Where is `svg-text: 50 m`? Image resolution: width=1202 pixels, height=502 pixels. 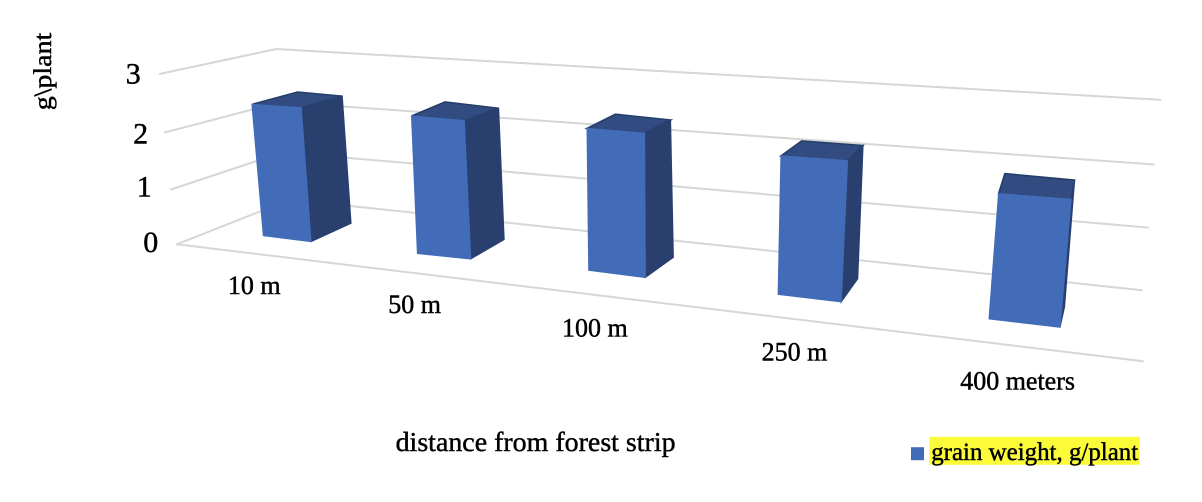
svg-text: 50 m is located at coordinates (414, 304).